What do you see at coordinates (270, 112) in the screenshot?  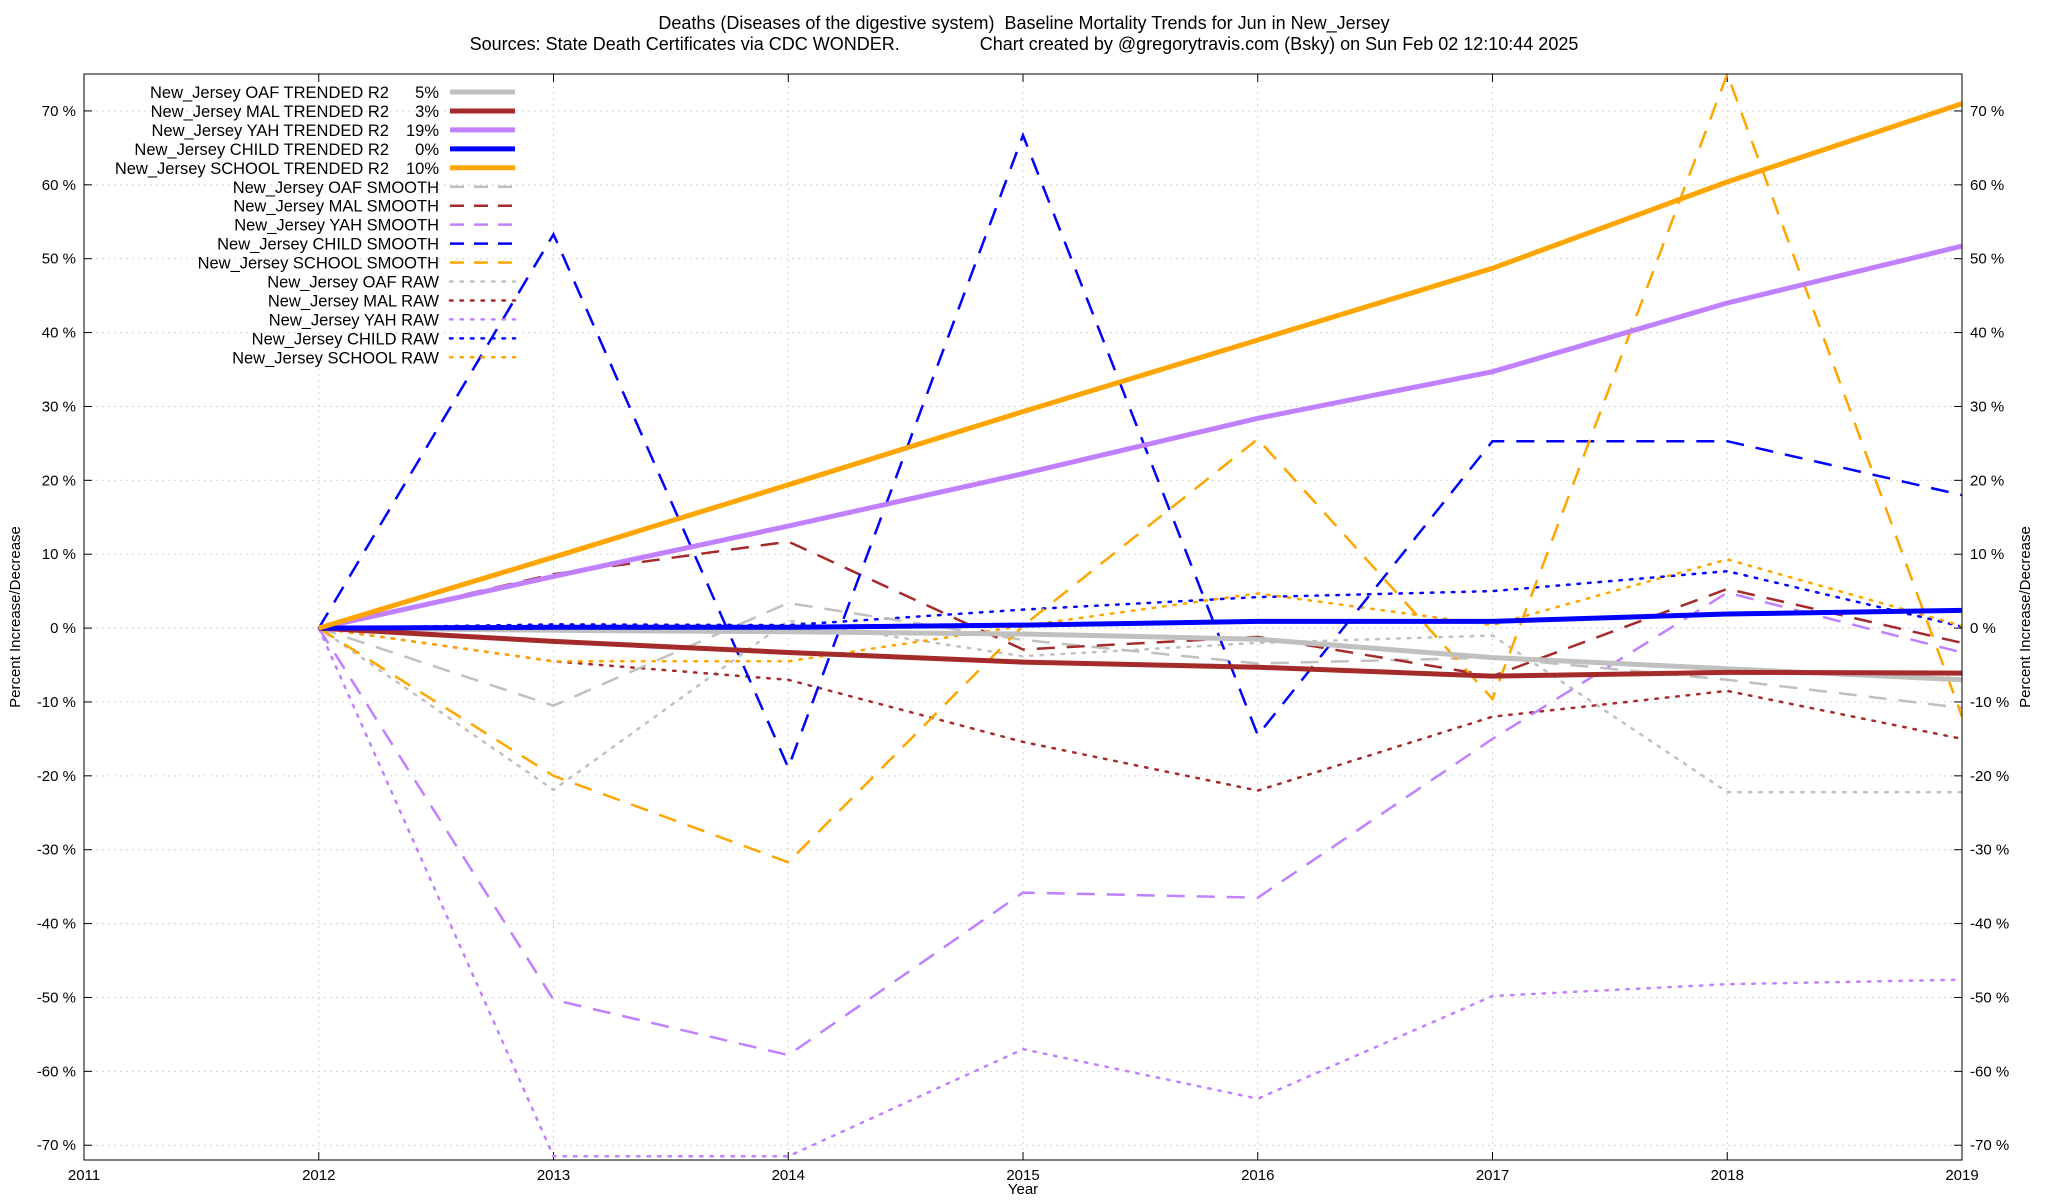 I see `legend-label: New_Jersey MAL TRENDED R2` at bounding box center [270, 112].